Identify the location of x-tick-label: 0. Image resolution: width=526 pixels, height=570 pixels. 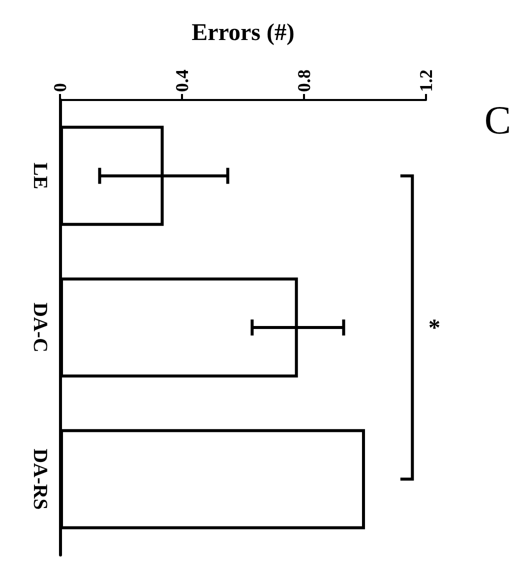
(60, 87).